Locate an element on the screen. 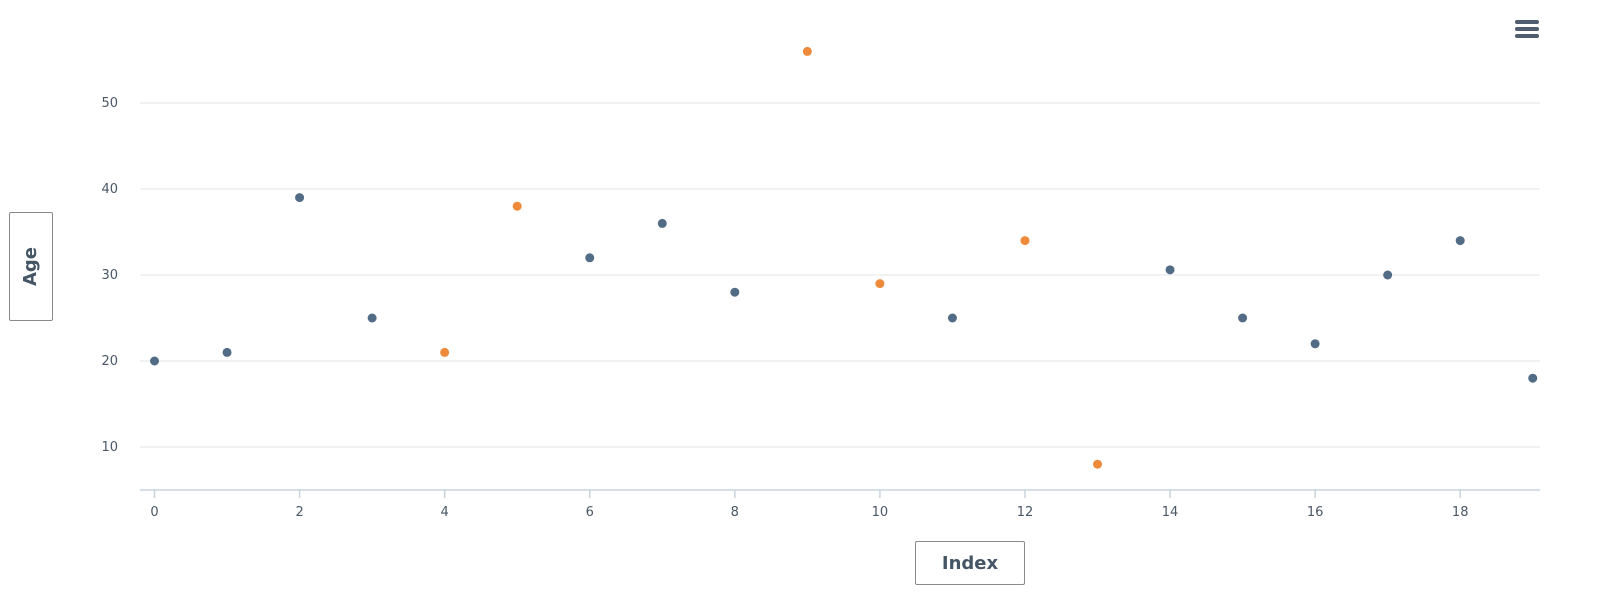  y-tick-label: 10 is located at coordinates (109, 447).